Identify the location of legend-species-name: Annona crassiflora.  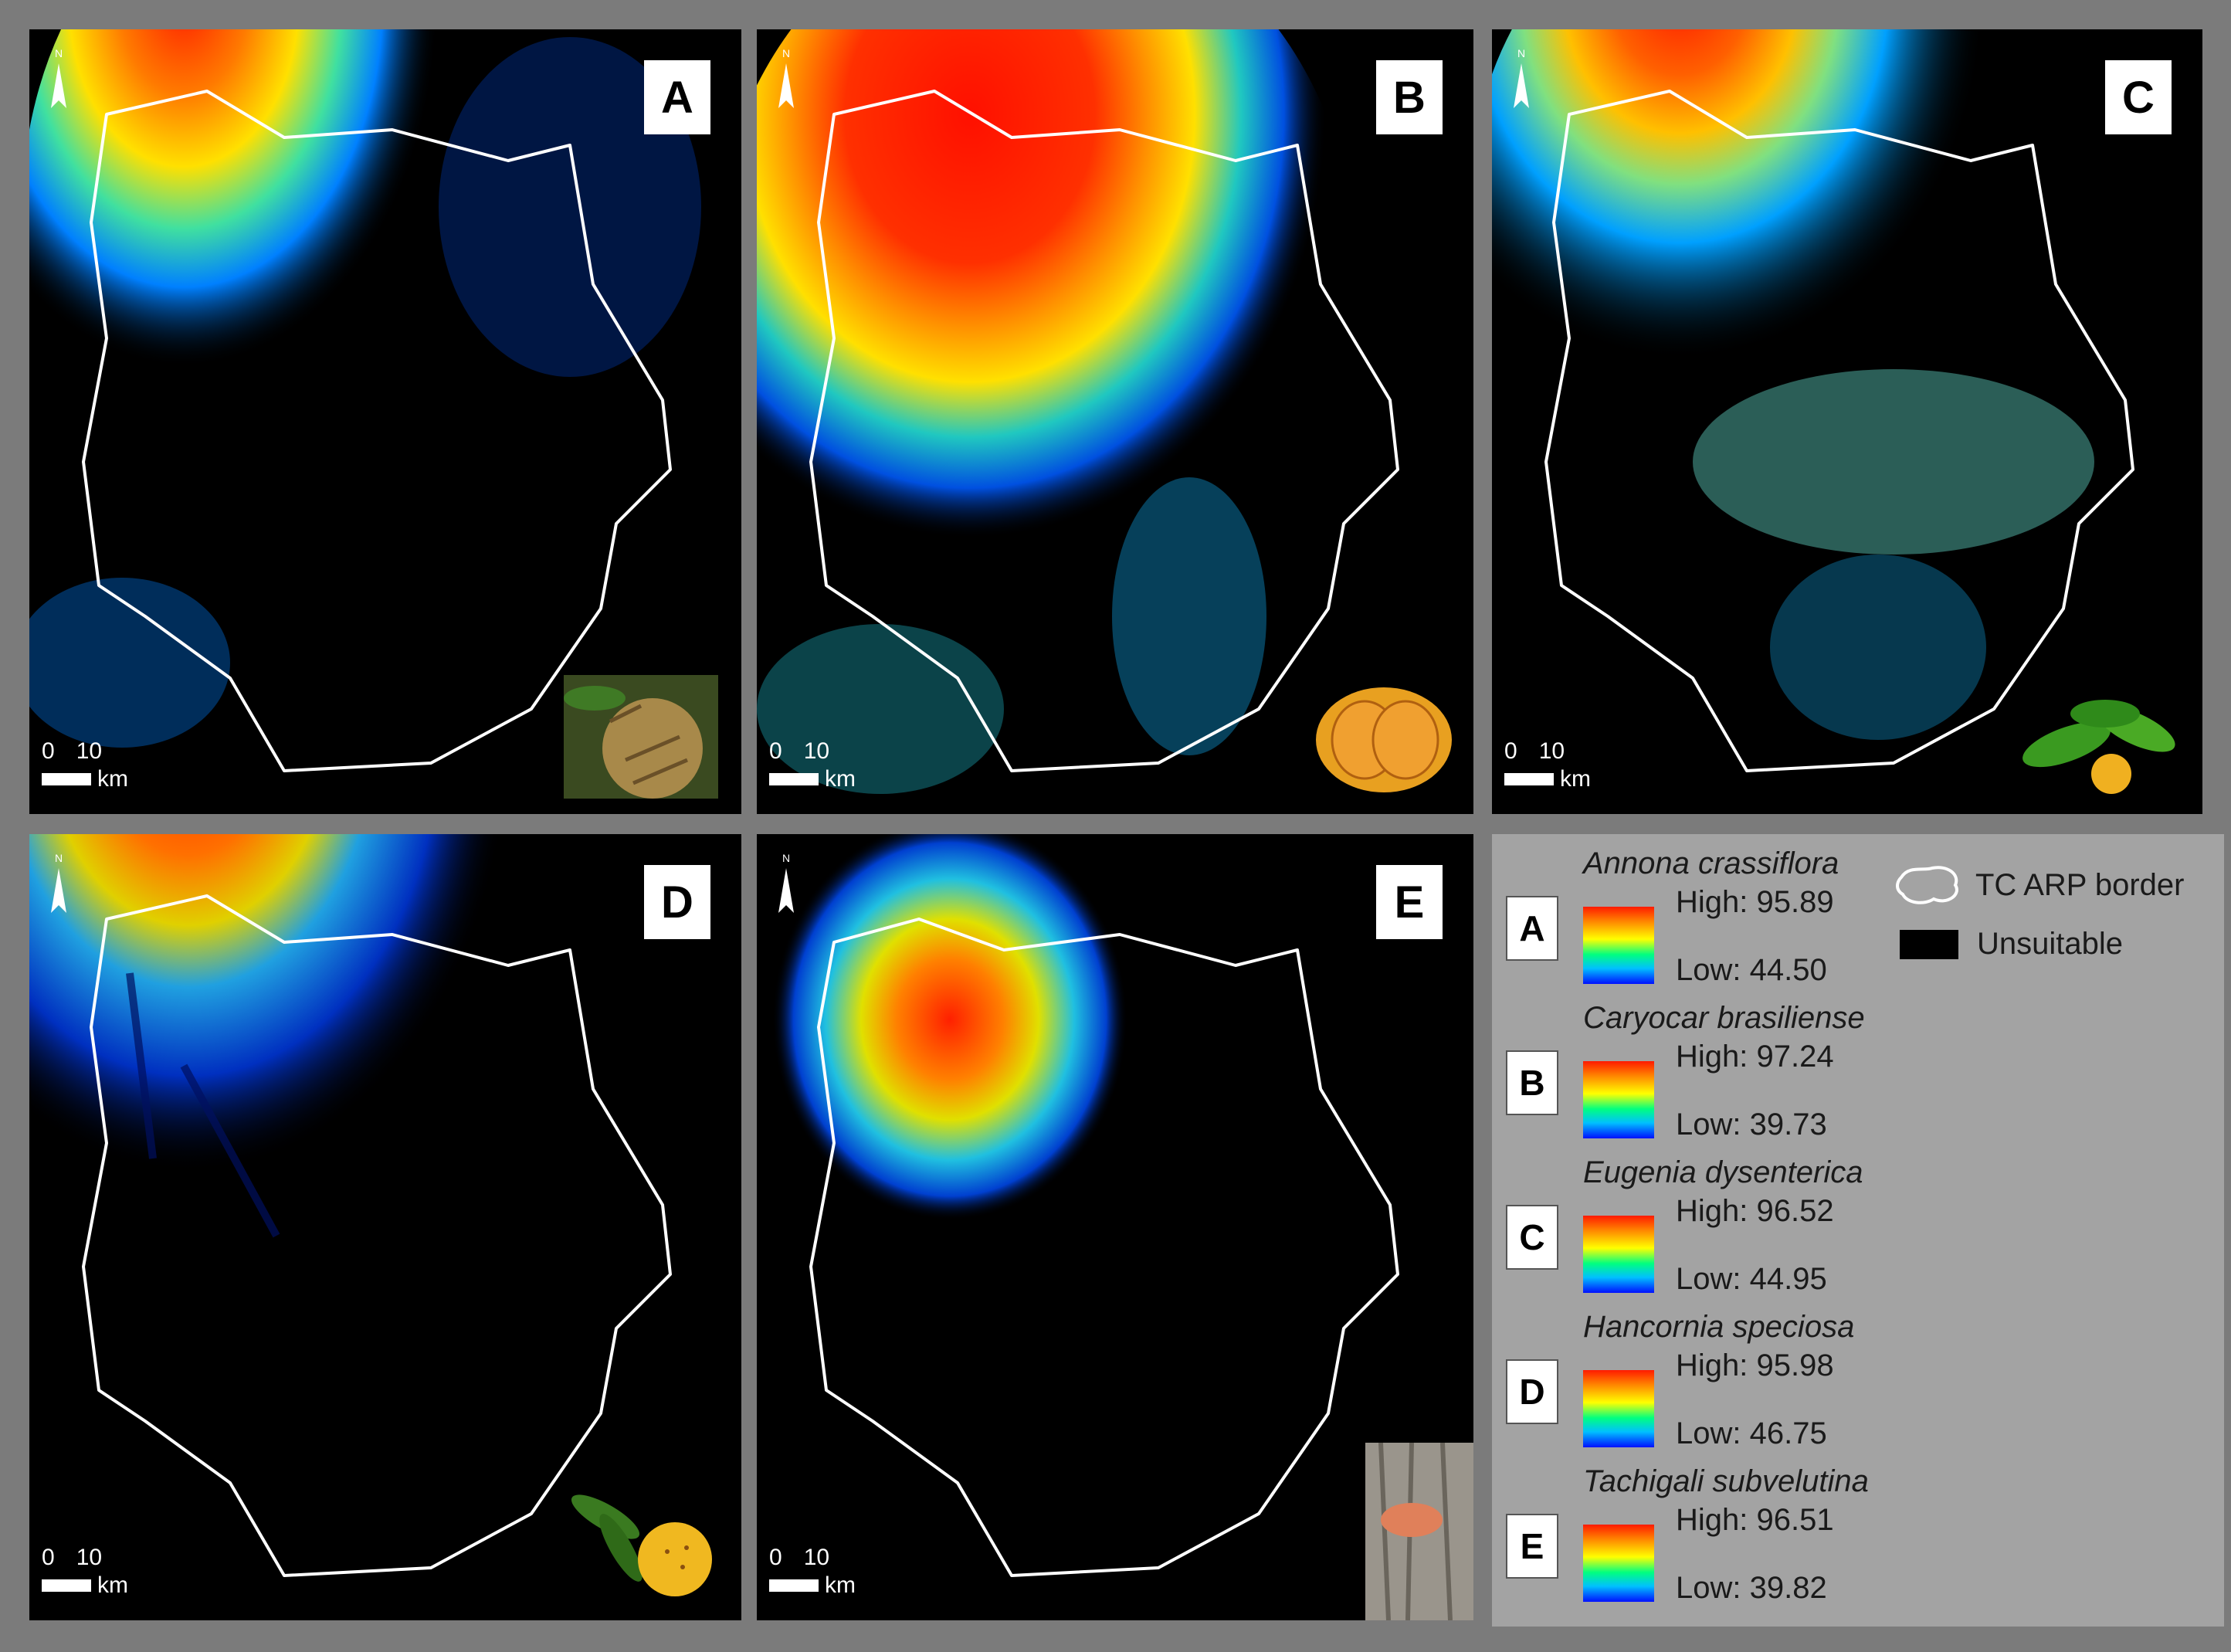
(1711, 863).